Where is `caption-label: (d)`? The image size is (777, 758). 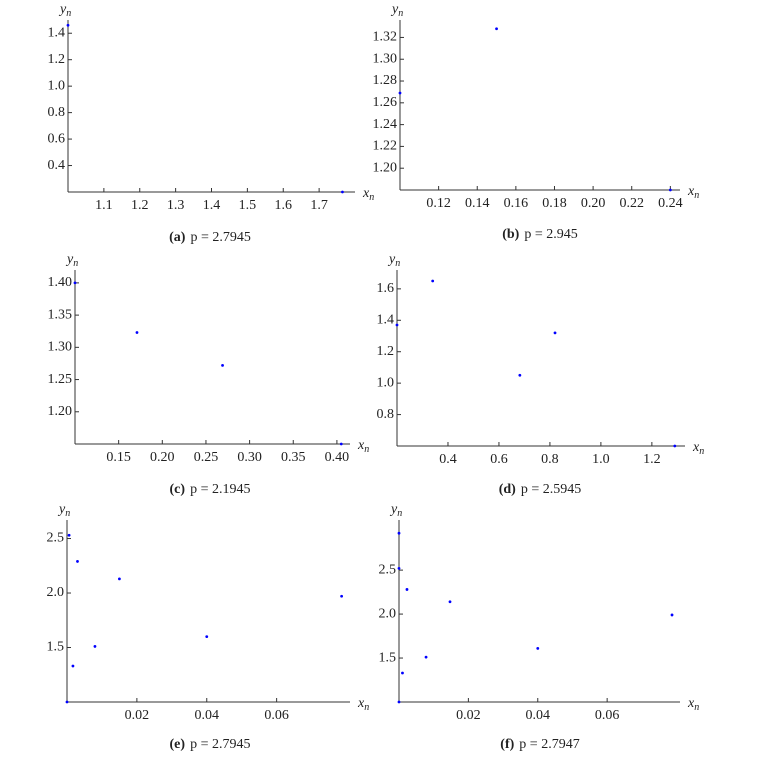
caption-label: (d) is located at coordinates (507, 489).